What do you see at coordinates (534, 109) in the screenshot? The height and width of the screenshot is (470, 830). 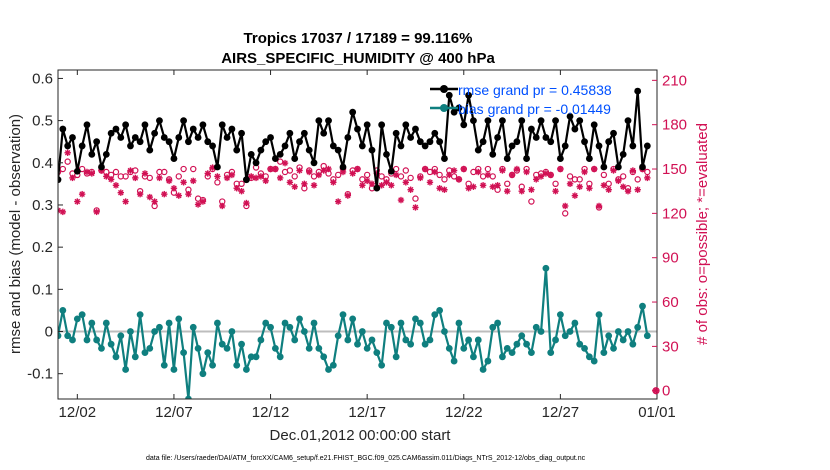 I see `legend-bias-label: bias grand pr = -0.01449` at bounding box center [534, 109].